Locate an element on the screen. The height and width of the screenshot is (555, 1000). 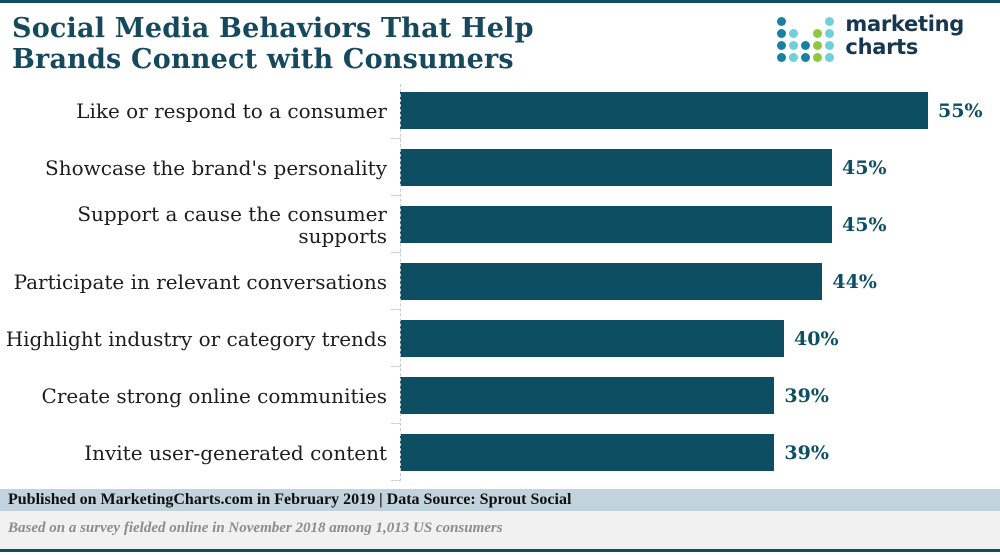
bar-row: Like or respond to a consumer 55% is located at coordinates (500, 110).